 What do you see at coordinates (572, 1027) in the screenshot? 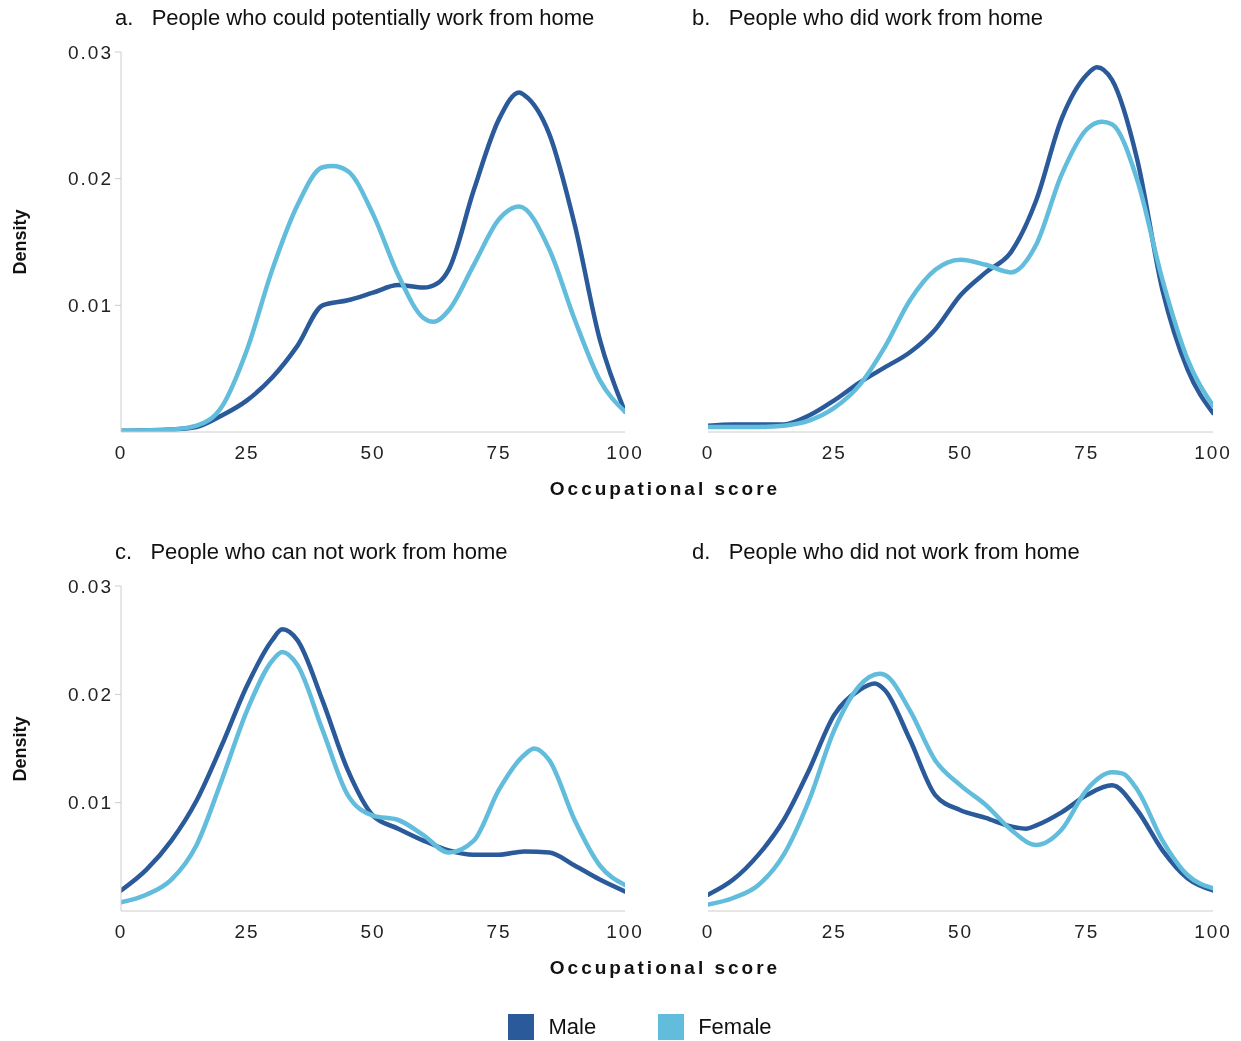
I see `legend-label: Male` at bounding box center [572, 1027].